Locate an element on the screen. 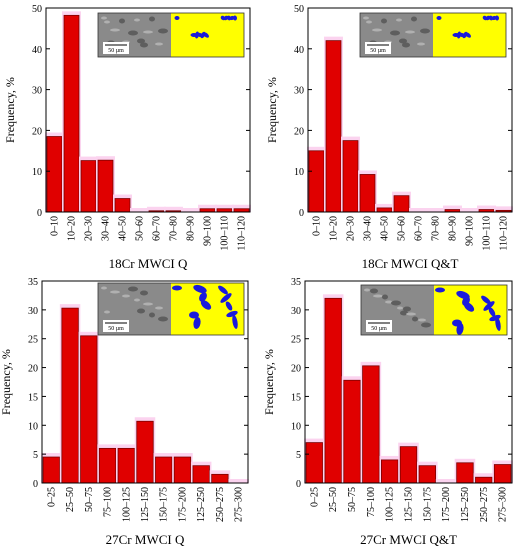 The image size is (516, 550). y-tick-label: 40 is located at coordinates (299, 50).